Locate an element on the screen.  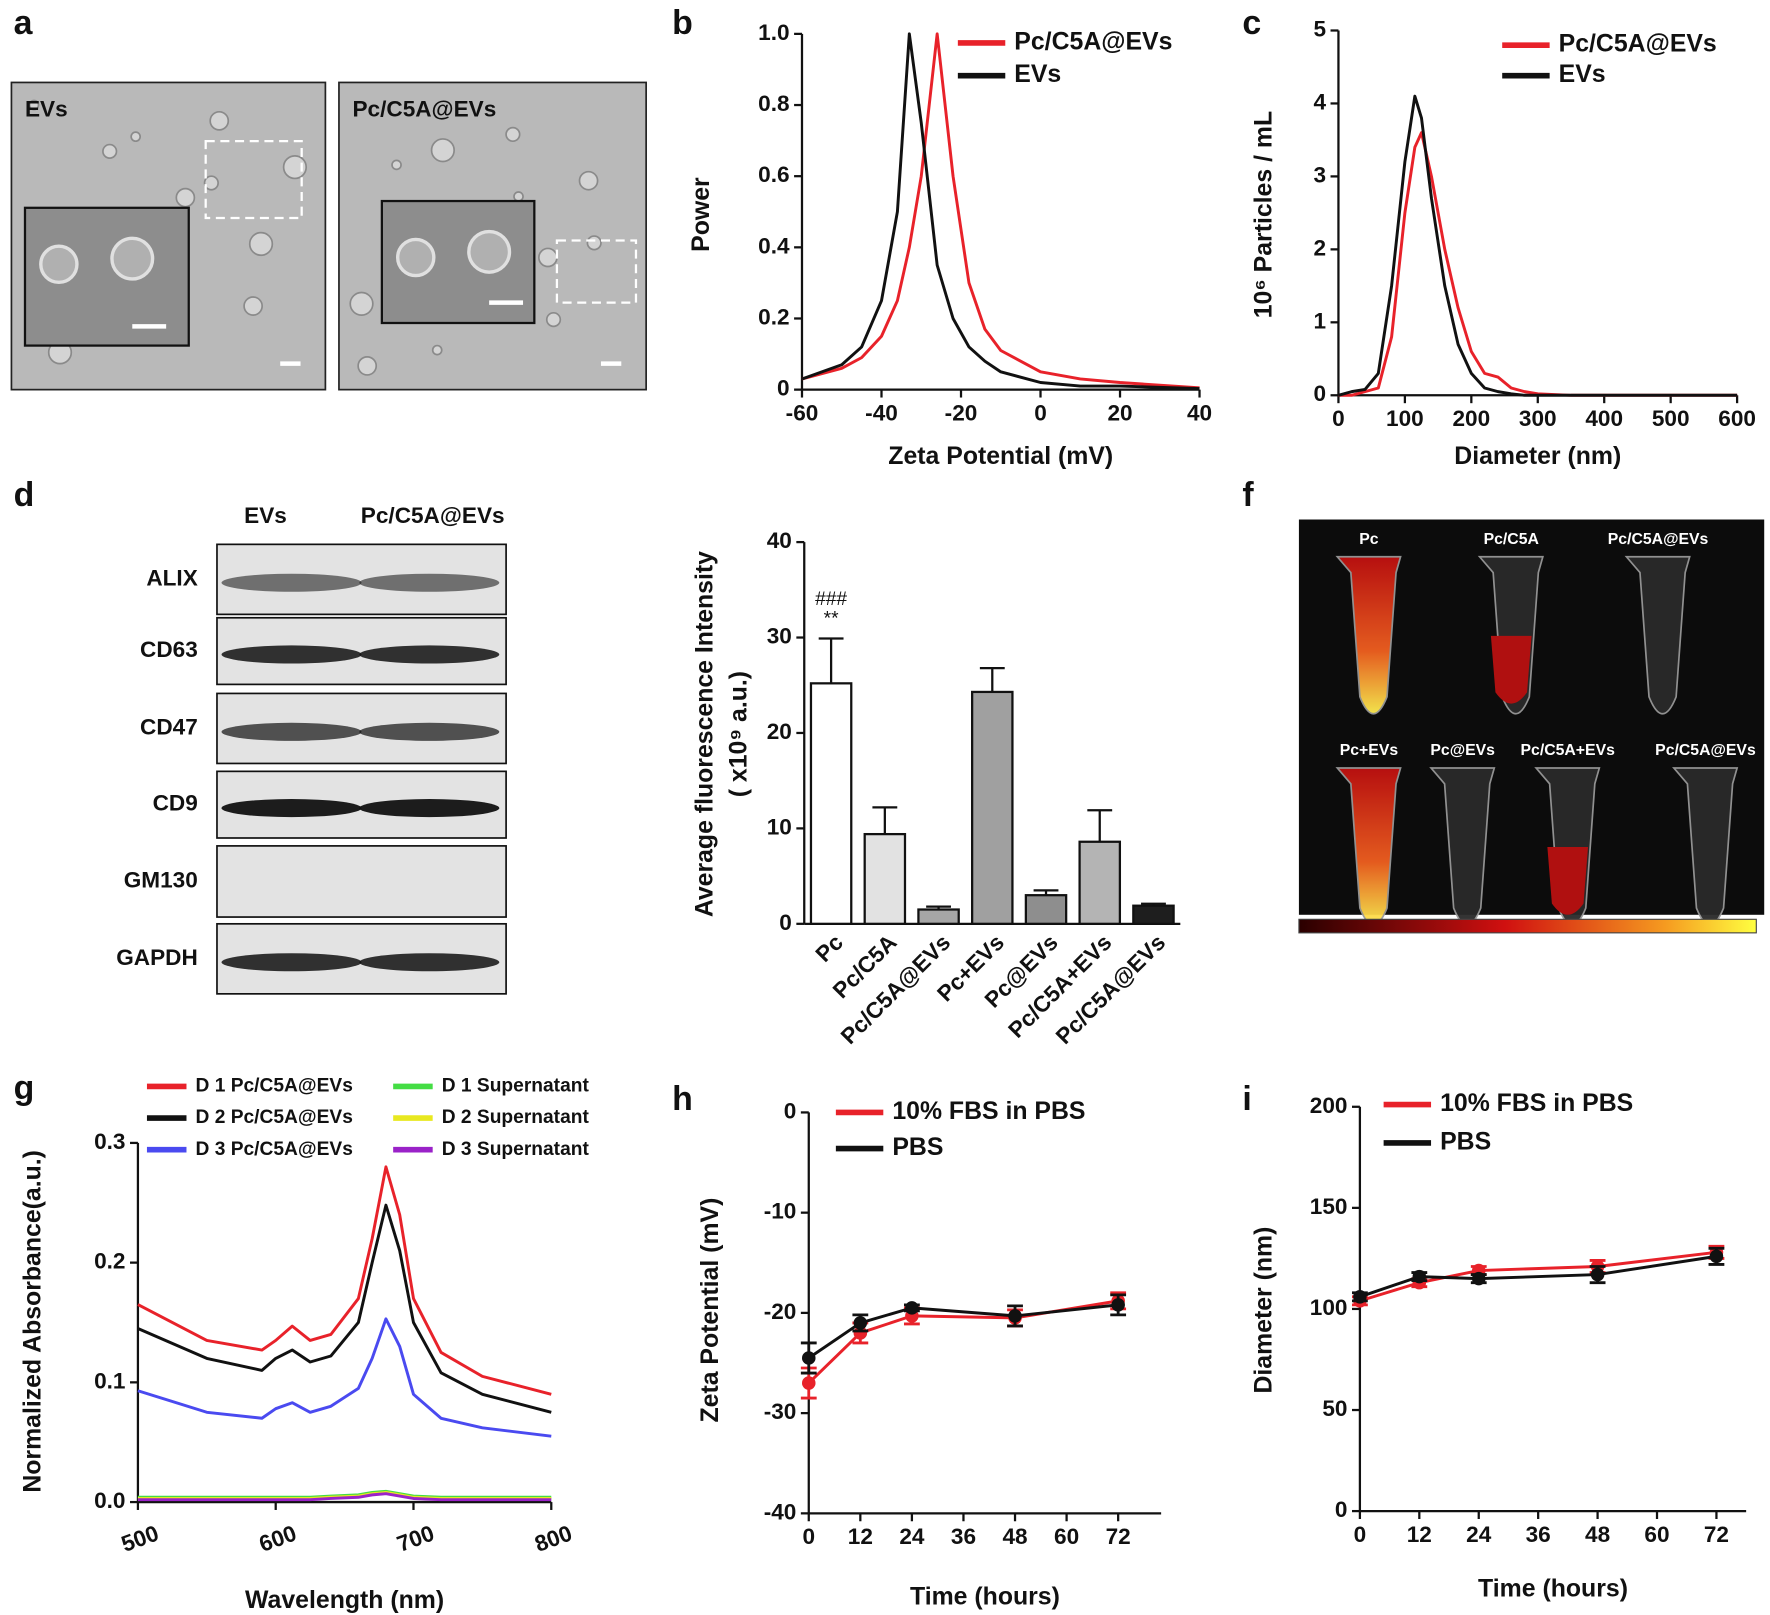
x-tick-label: 48 is located at coordinates (1014, 1536).